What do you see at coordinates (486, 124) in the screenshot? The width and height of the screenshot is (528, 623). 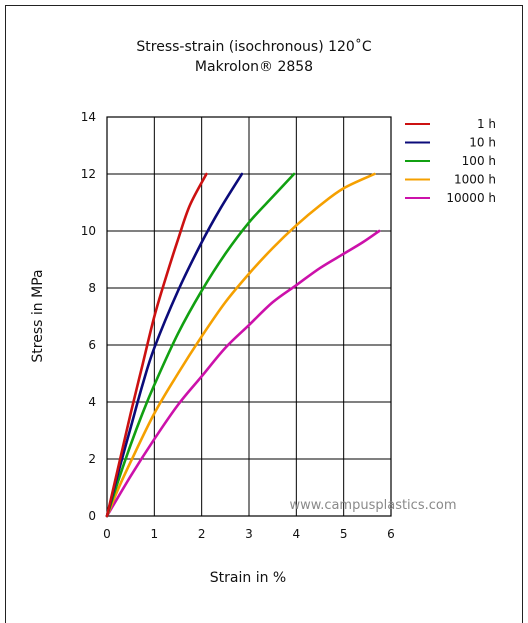 I see `legend-label: 1 h` at bounding box center [486, 124].